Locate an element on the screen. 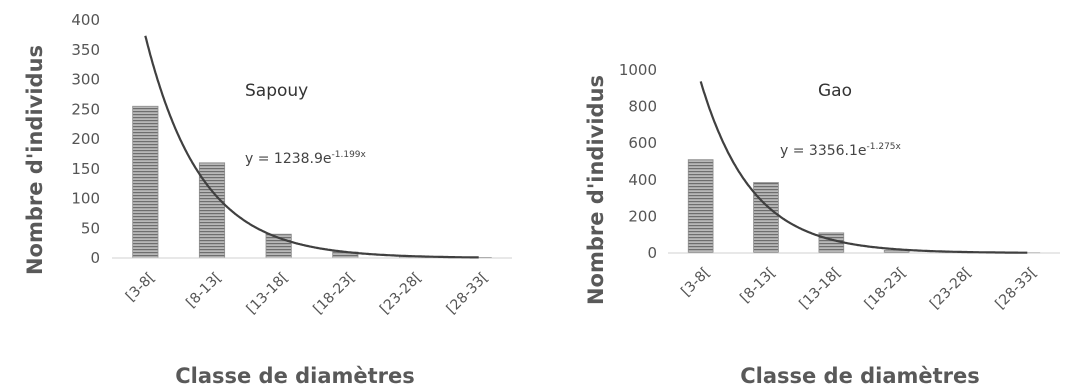  trendline-curve is located at coordinates (863, 167).